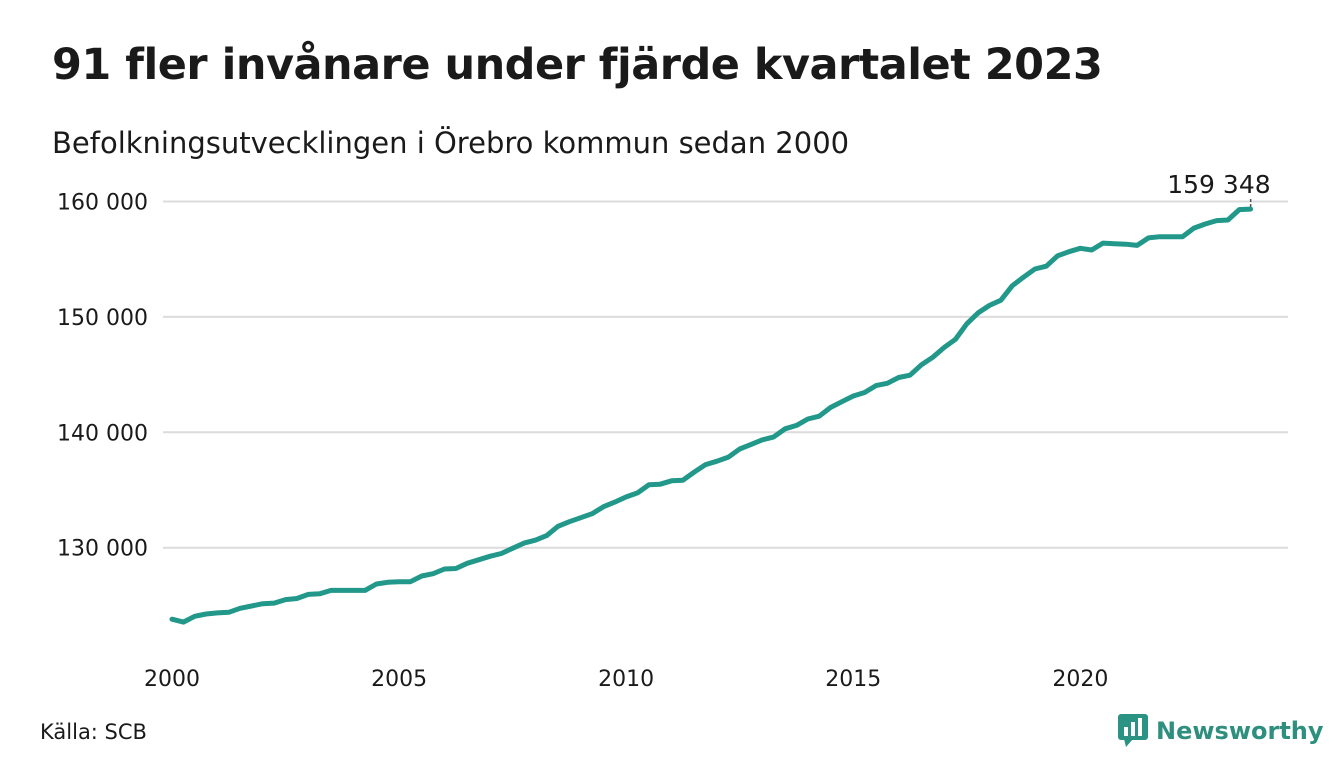  Describe the element at coordinates (172, 679) in the screenshot. I see `x-tick-label: 2000` at that location.